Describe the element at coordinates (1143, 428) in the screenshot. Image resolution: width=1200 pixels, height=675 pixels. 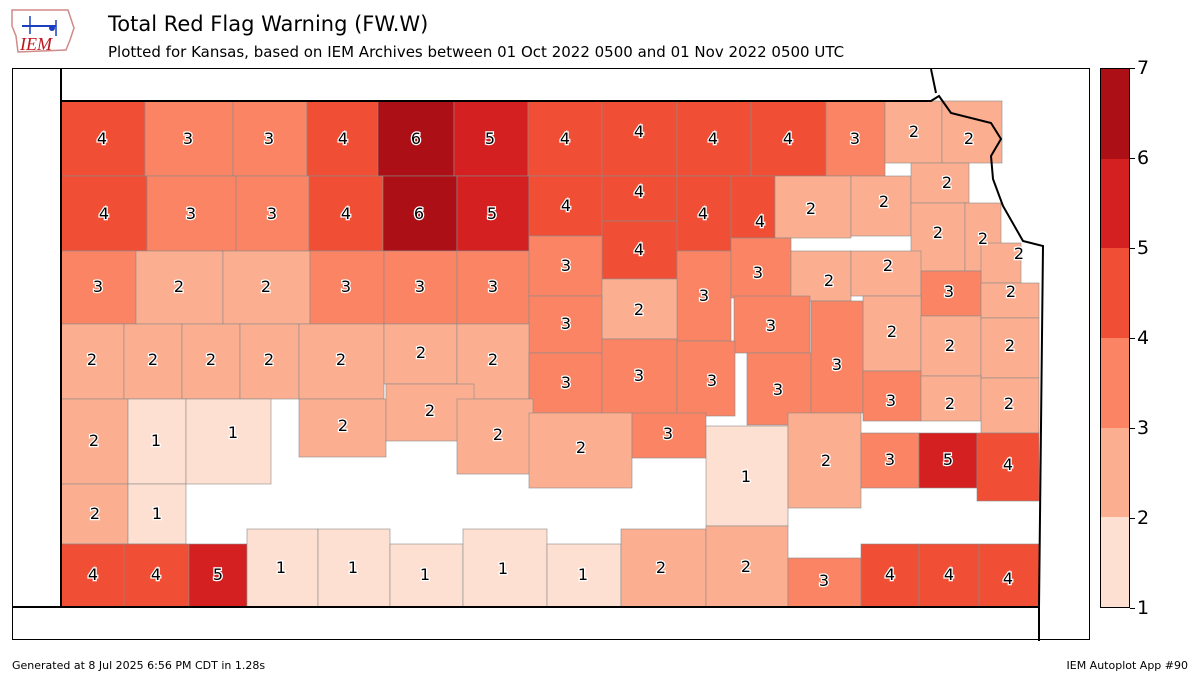
I see `colorbar-tick-label: 3` at that location.